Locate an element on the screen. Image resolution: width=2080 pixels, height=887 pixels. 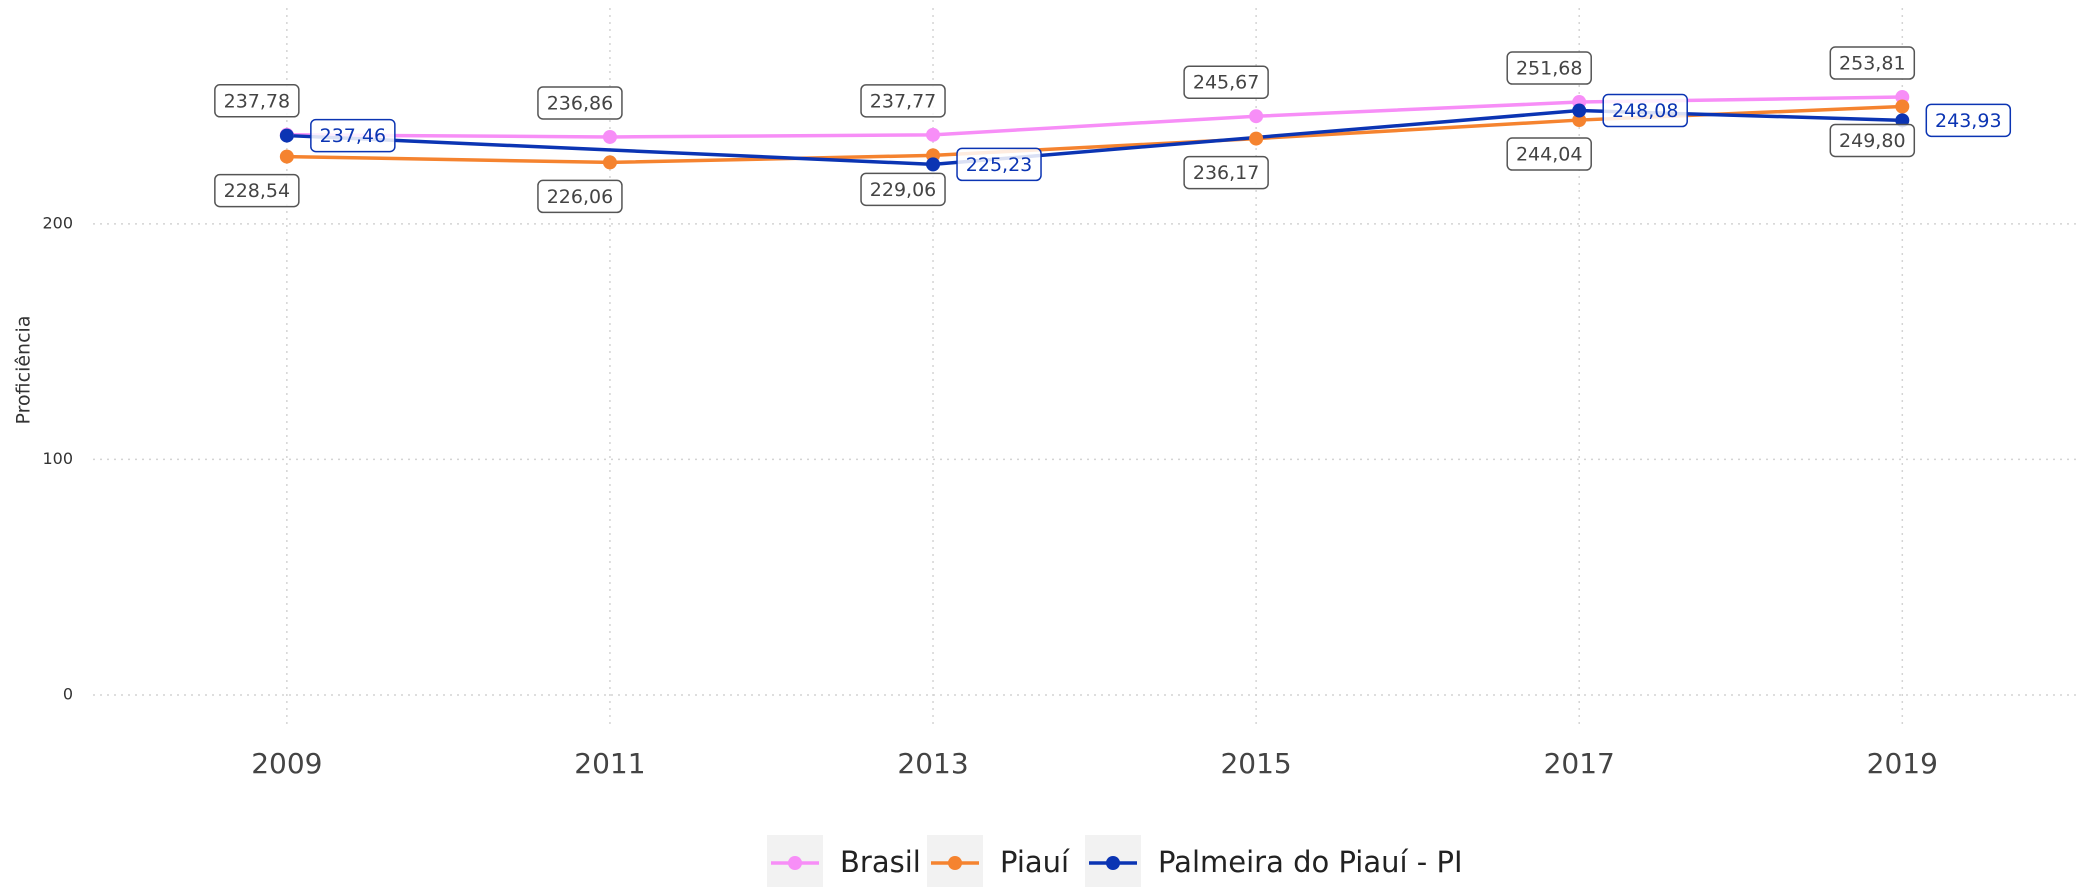
data-label: 249,80 is located at coordinates (1872, 141).